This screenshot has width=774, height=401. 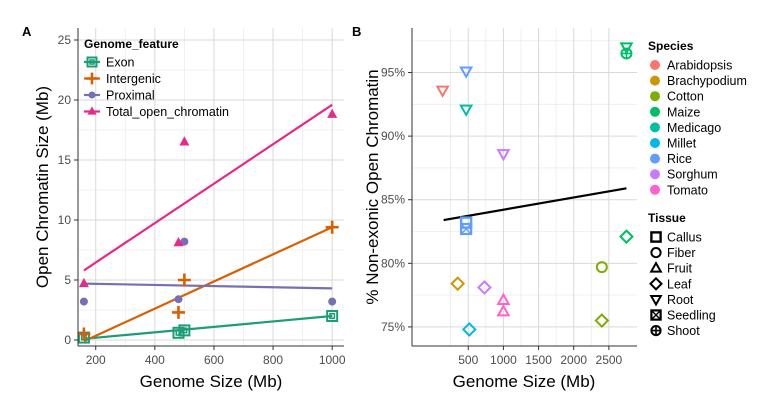 I want to click on tissue-legend-label: Fruit, so click(x=680, y=269).